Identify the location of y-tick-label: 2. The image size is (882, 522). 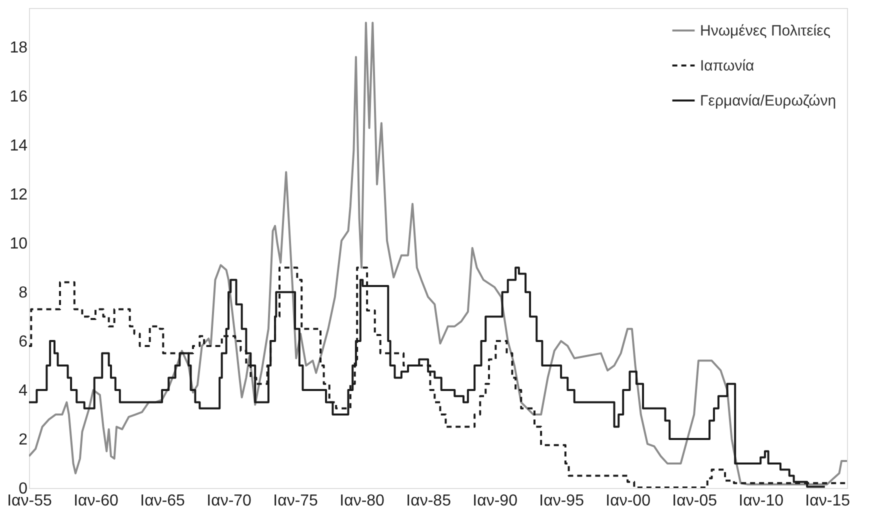
(23, 440).